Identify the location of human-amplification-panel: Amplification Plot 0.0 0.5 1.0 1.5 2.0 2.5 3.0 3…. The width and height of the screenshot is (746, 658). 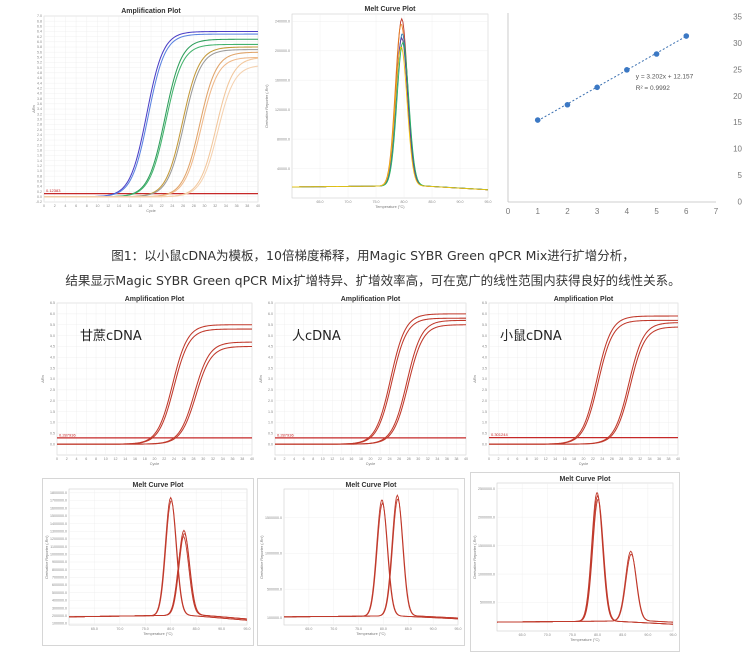
(363, 384).